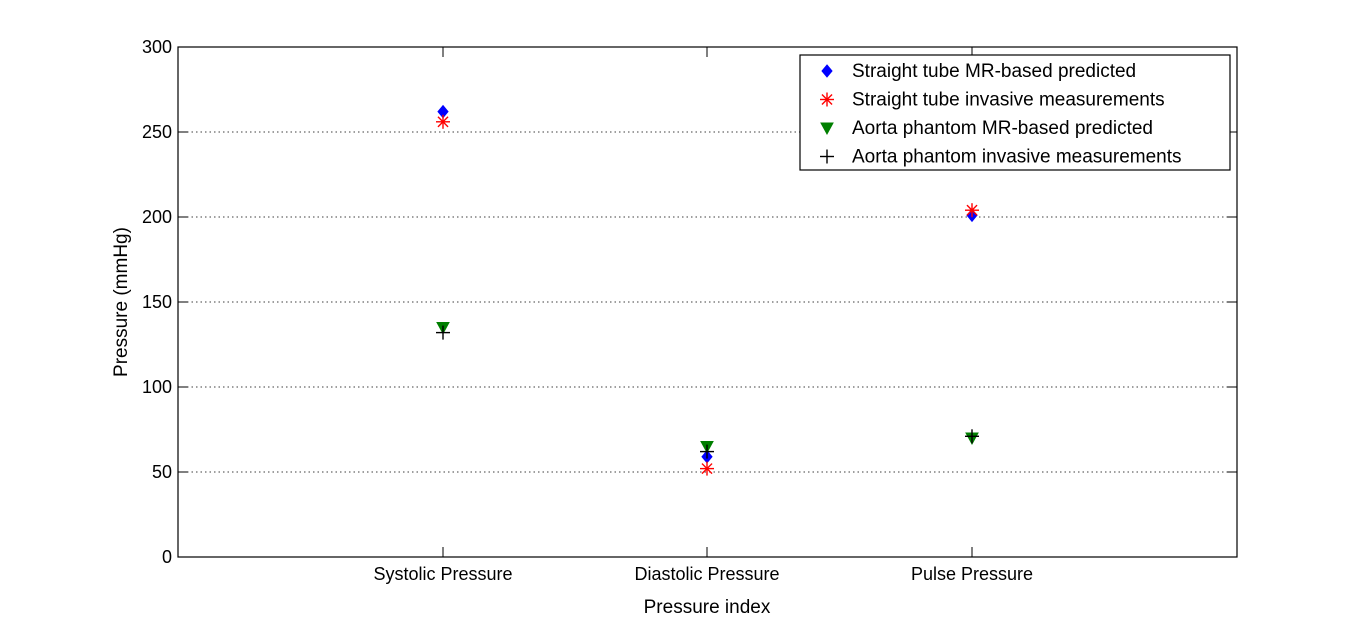 Image resolution: width=1367 pixels, height=627 pixels. Describe the element at coordinates (1002, 128) in the screenshot. I see `legend-label: Aorta phantom MR-based predicted` at that location.